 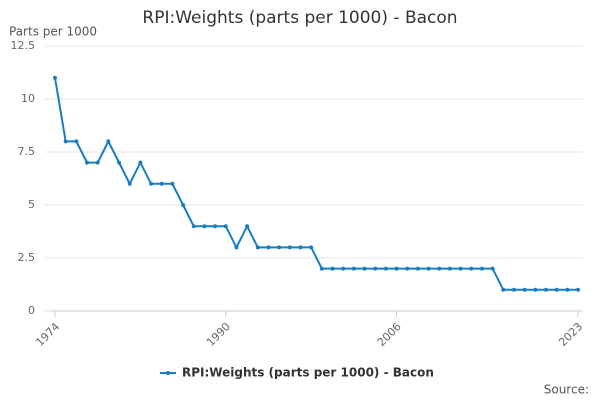 I want to click on chart-title: RPI:Weights (parts per 1000) - Bacon, so click(x=299, y=18).